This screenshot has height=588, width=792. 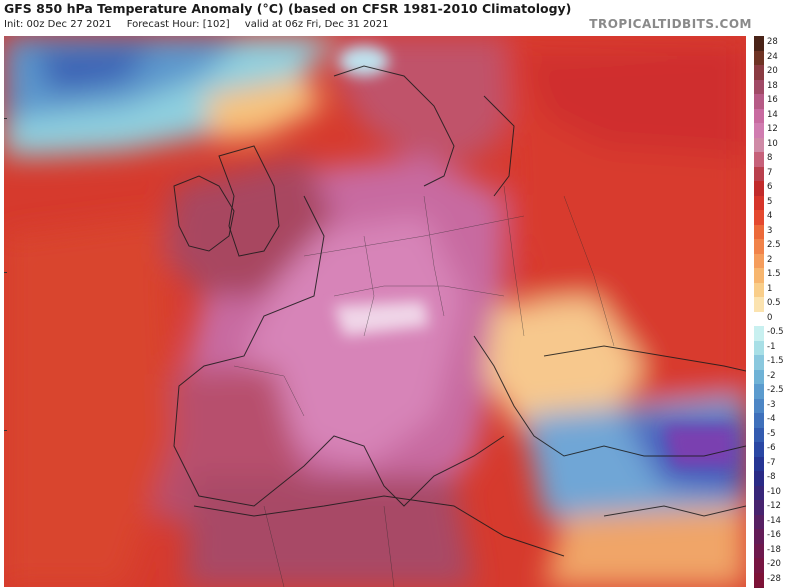 What do you see at coordinates (769, 202) in the screenshot?
I see `legend-label: 5` at bounding box center [769, 202].